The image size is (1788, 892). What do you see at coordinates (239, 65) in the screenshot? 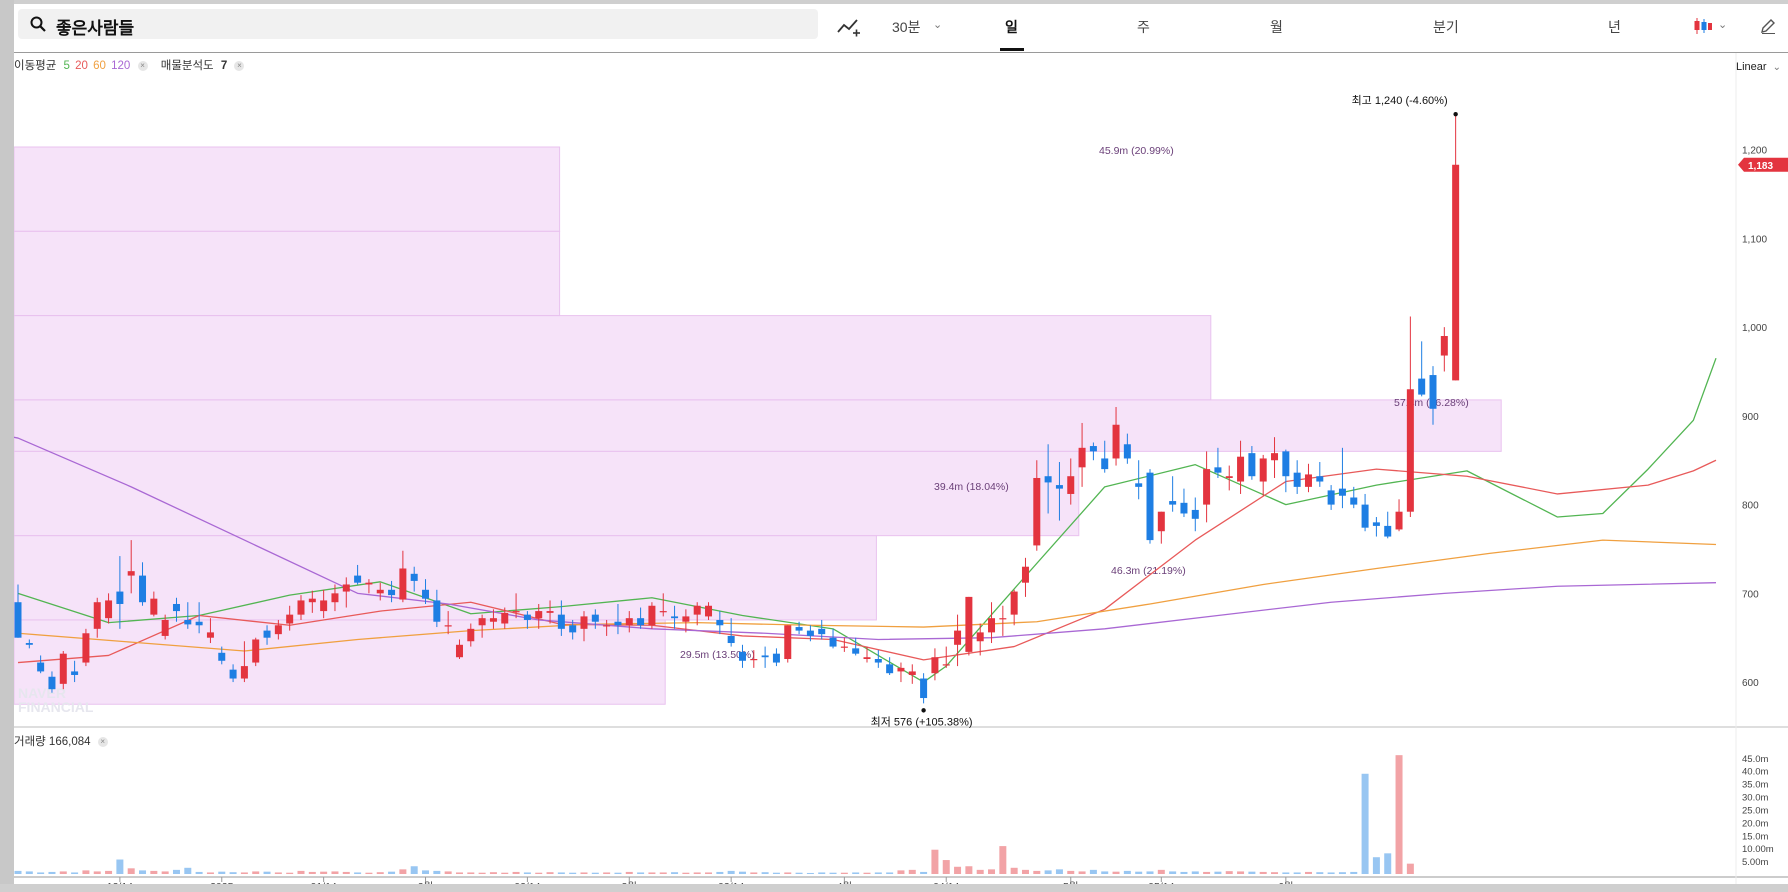
I see `remove-vp-button: ×` at bounding box center [239, 65].